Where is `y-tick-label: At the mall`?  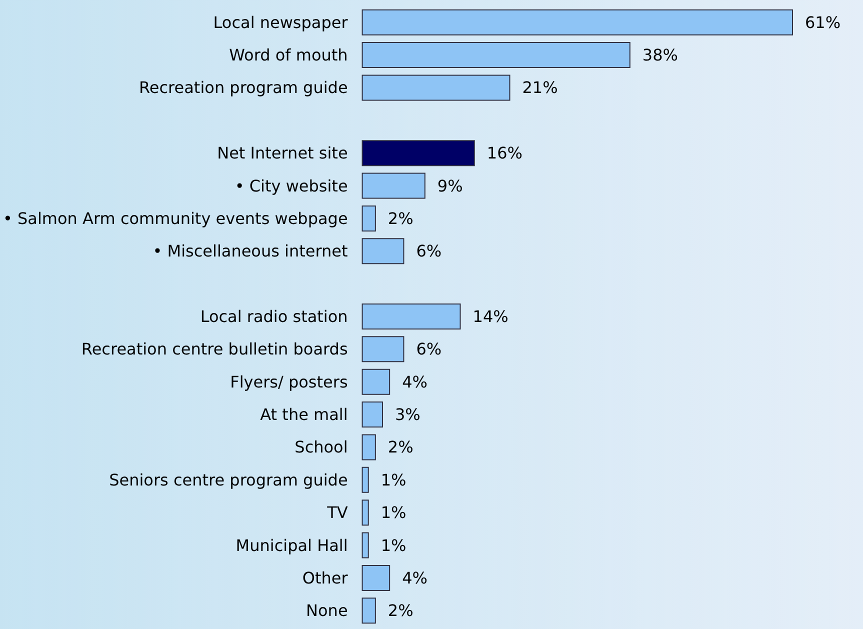 y-tick-label: At the mall is located at coordinates (304, 414).